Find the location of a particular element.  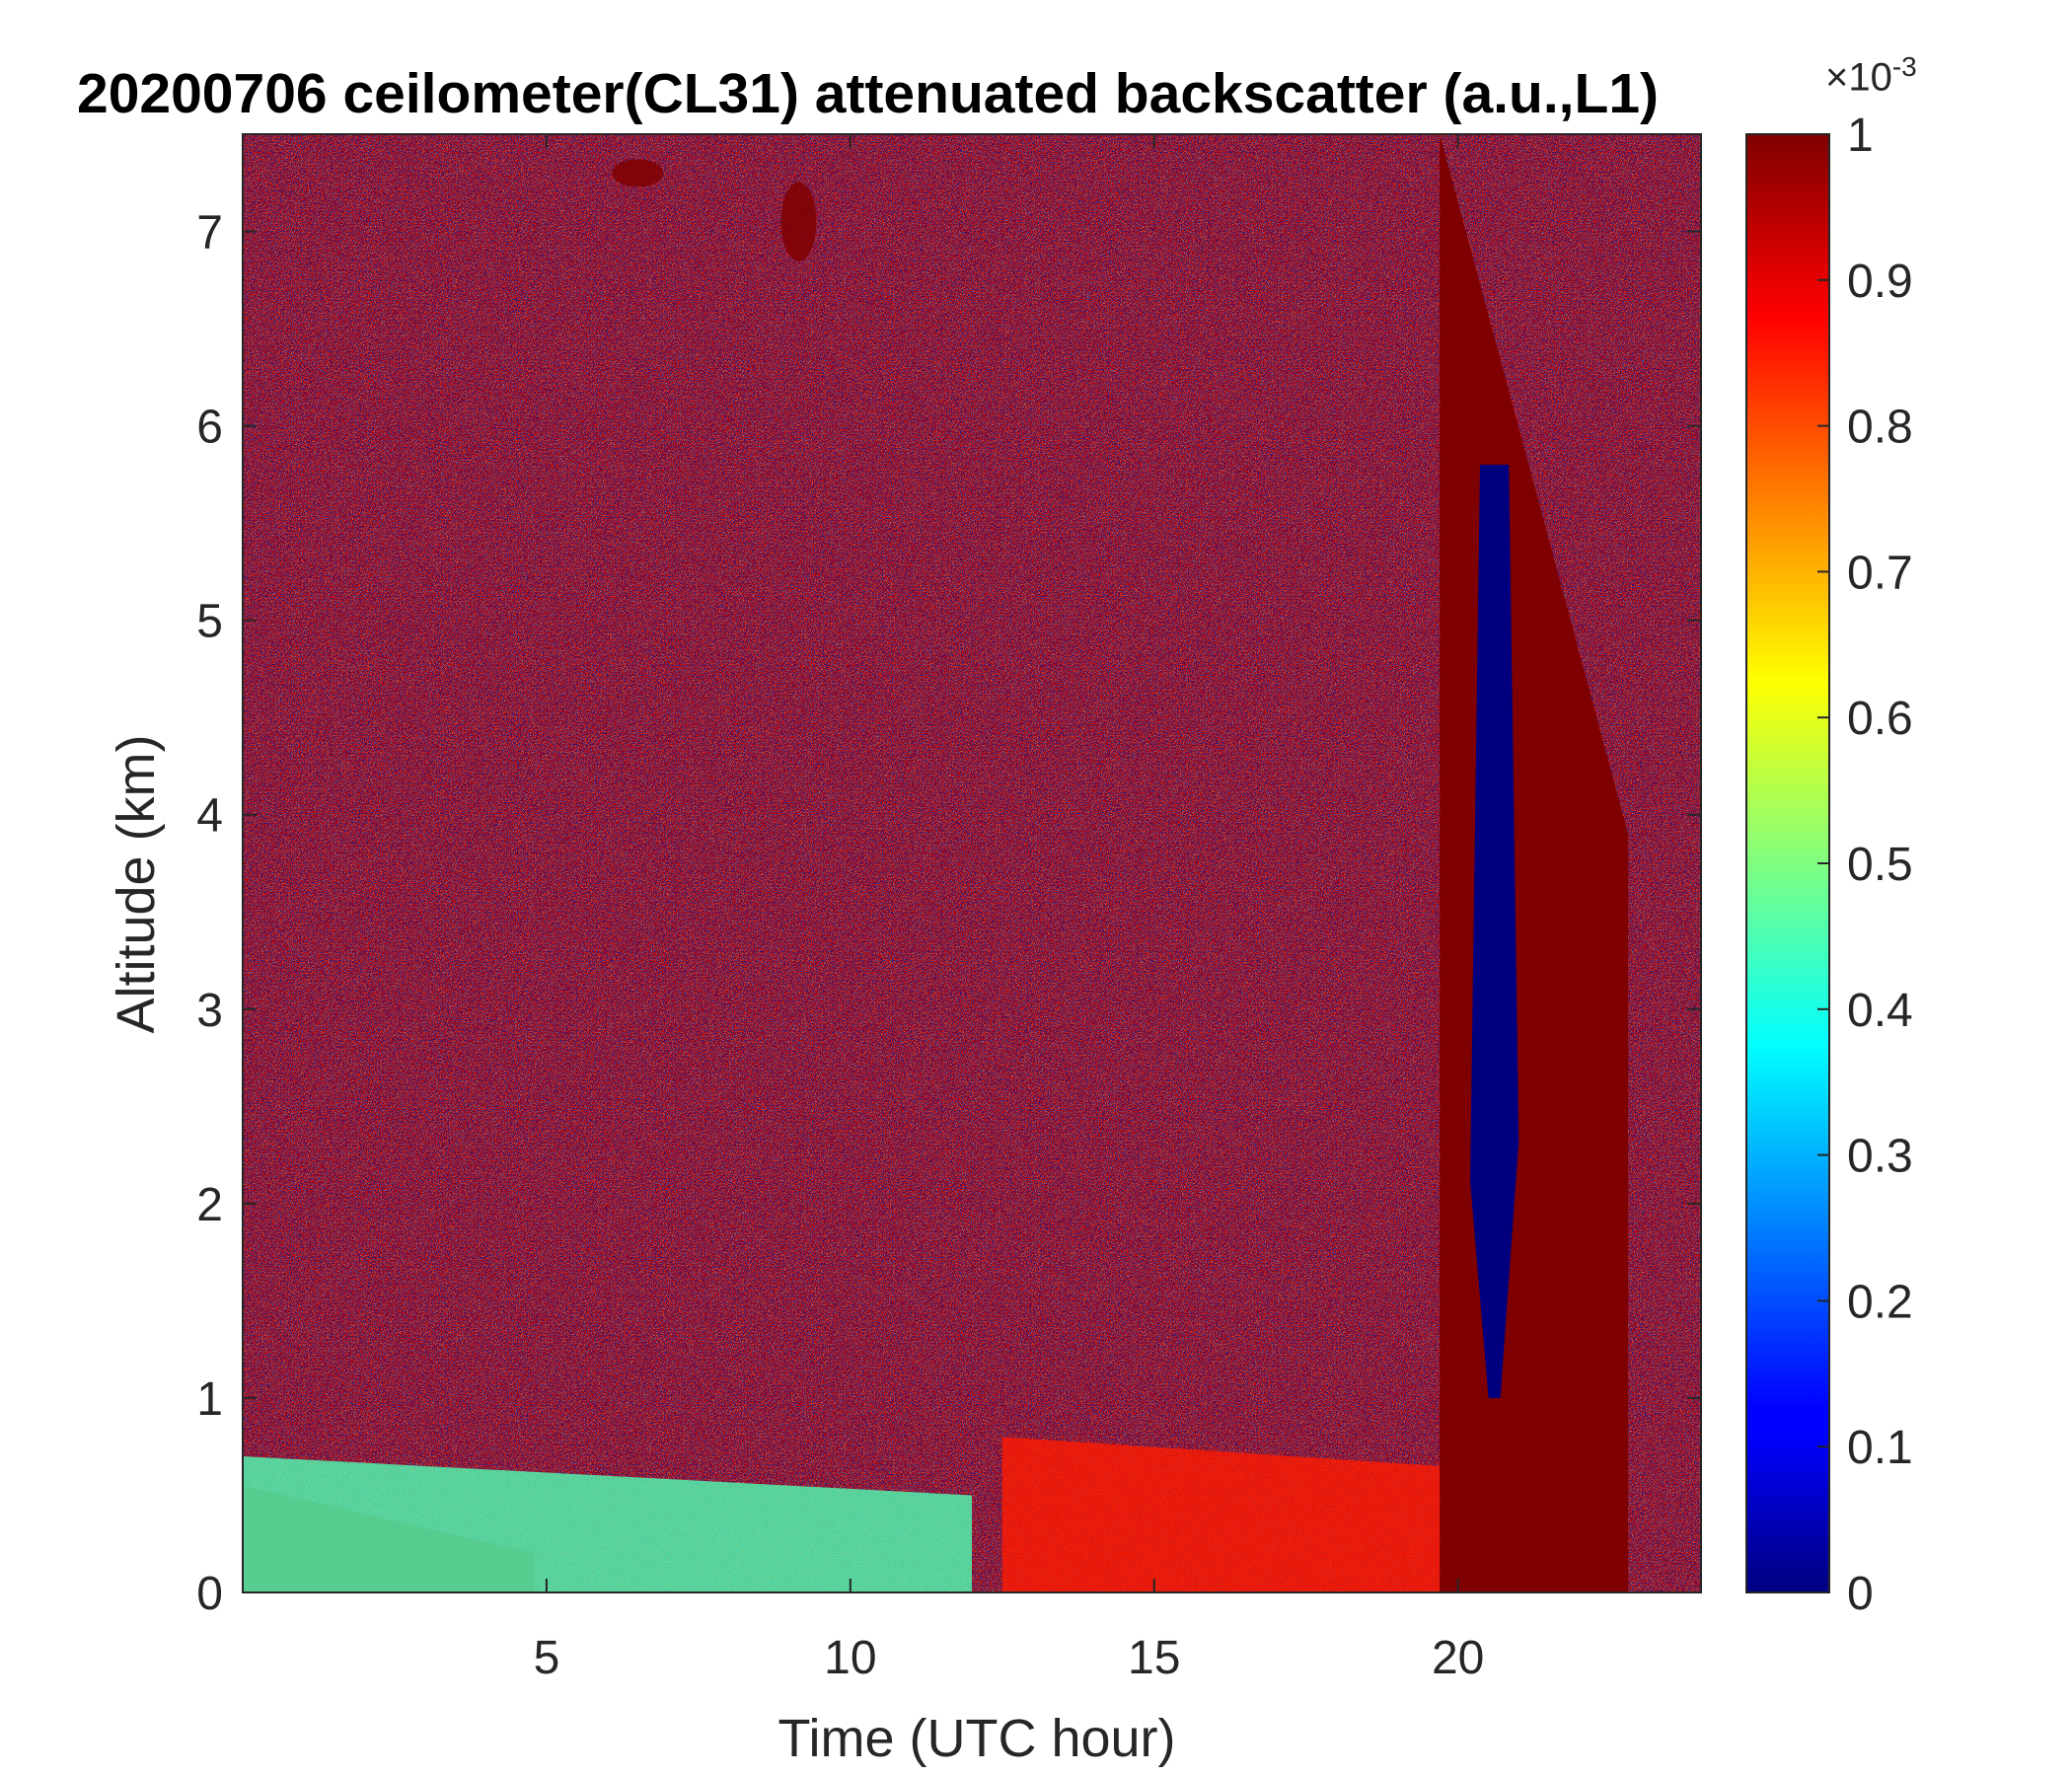

x-axis-label: Time (UTC hour) is located at coordinates (977, 1739).